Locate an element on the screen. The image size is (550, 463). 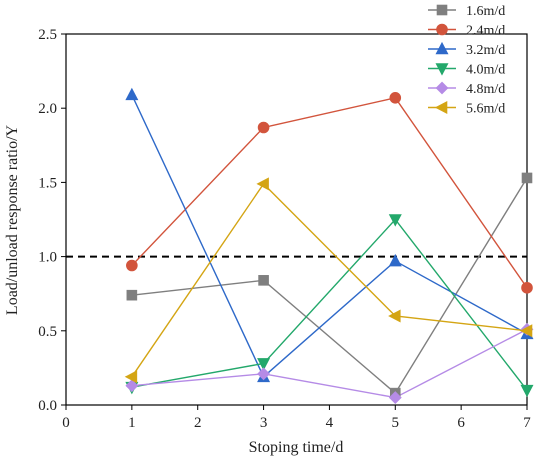
x-tick-label: 2 is located at coordinates (198, 423).